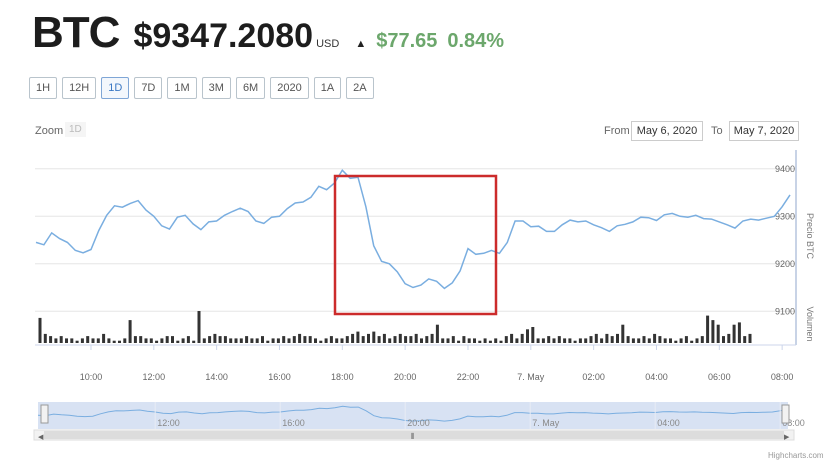 The height and width of the screenshot is (467, 840). I want to click on navigator-tick-label: 04:00, so click(668, 423).